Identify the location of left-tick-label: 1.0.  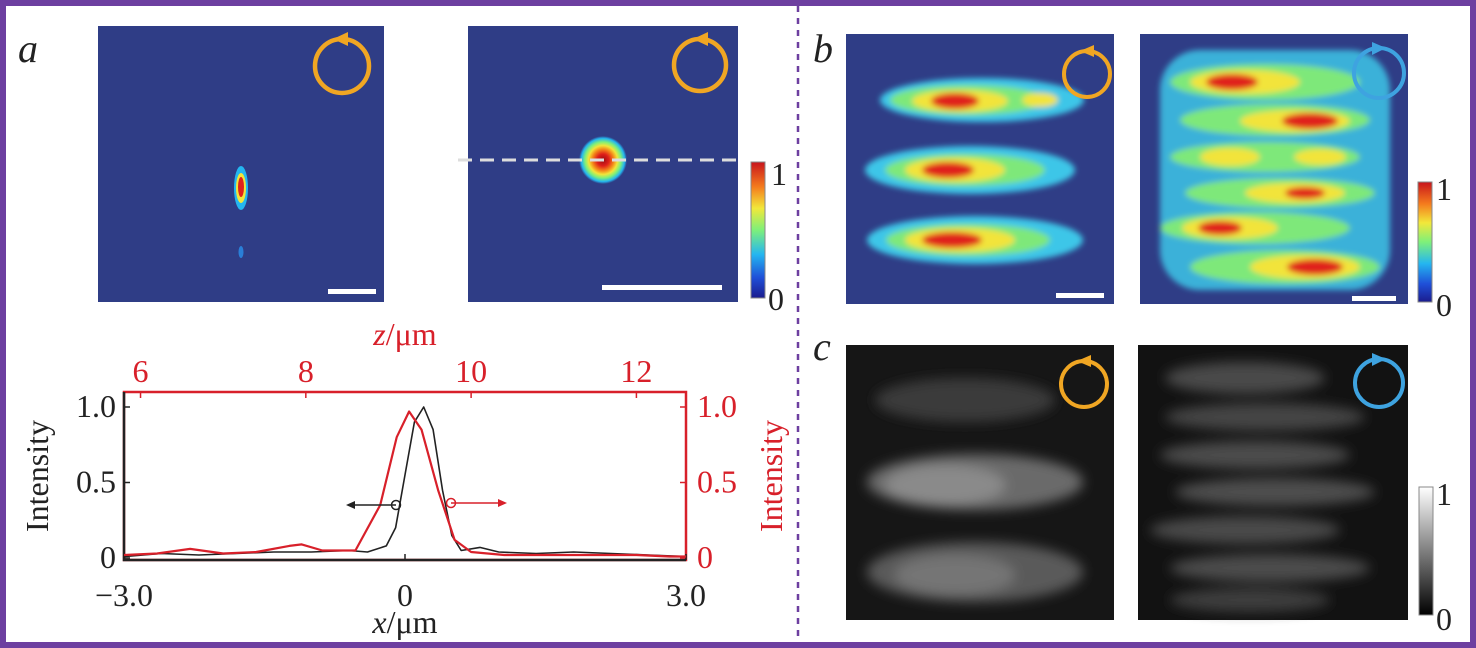
(96, 406).